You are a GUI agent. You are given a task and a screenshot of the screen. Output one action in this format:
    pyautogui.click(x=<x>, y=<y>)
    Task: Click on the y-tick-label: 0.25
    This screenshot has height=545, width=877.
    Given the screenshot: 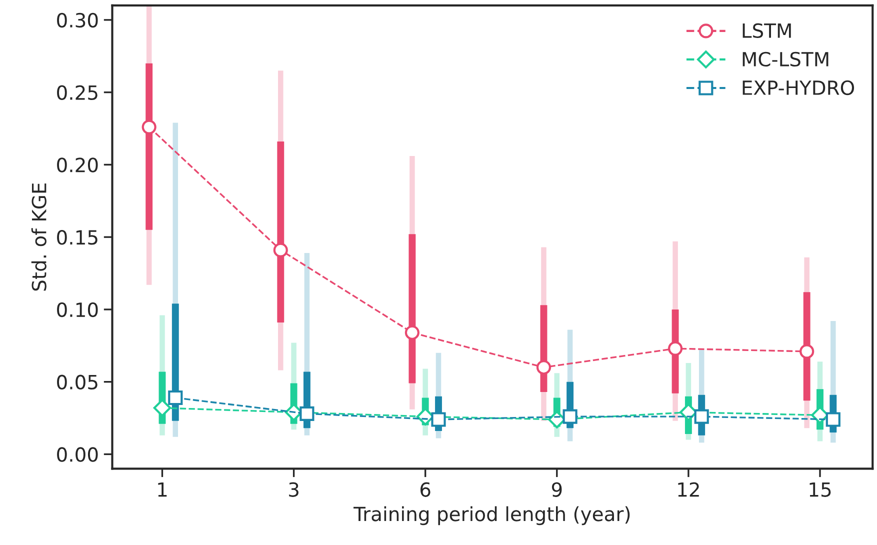 What is the action you would take?
    pyautogui.click(x=77, y=92)
    